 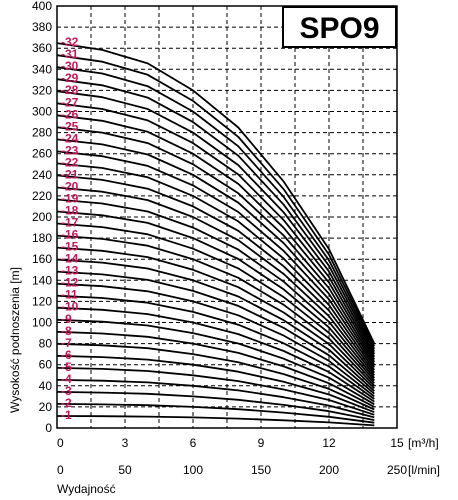 I want to click on x-primary-unit: [m³/h], so click(x=423, y=443).